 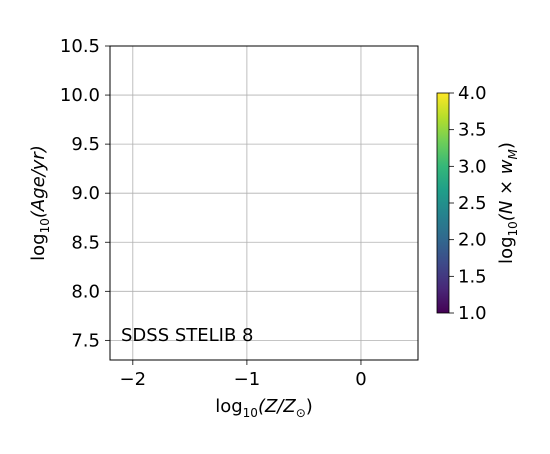 I want to click on colorbar-label-body: (N × w, so click(x=506, y=190).